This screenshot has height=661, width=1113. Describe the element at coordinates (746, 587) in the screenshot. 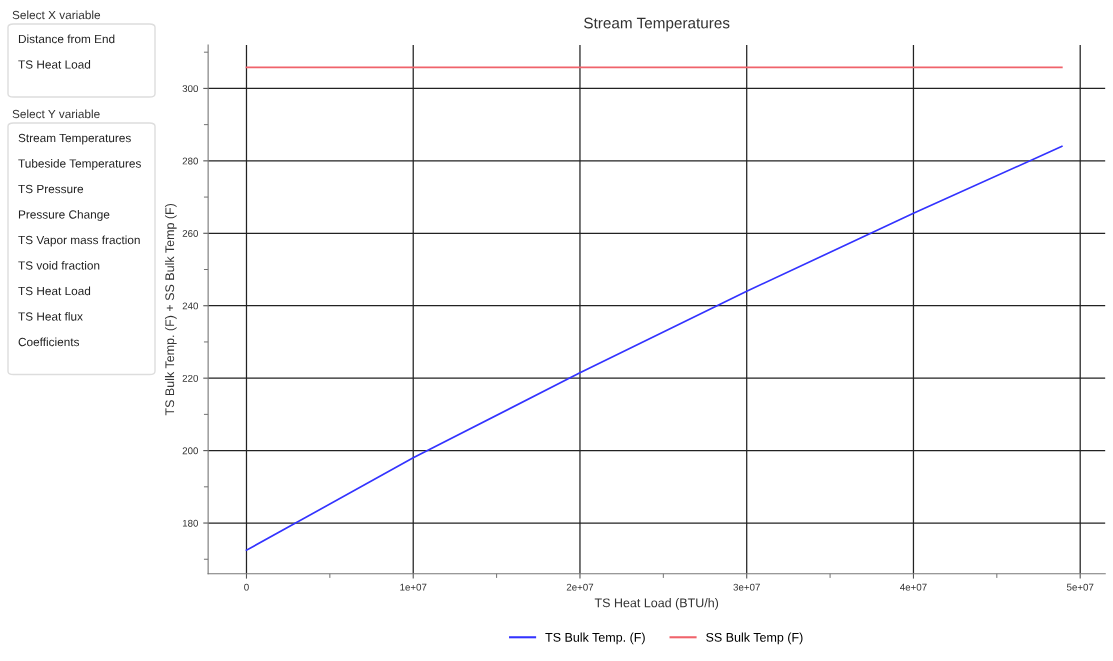

I see `x-tick-label: 3e+07` at that location.